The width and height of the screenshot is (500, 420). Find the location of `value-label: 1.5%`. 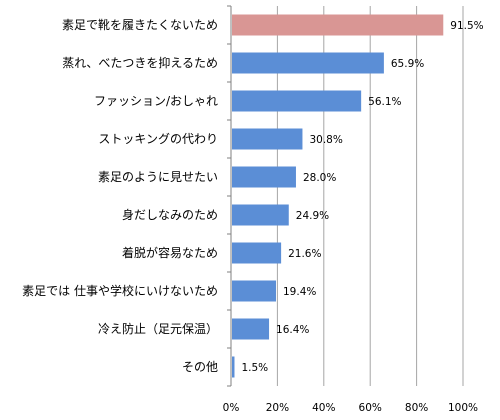

value-label: 1.5% is located at coordinates (254, 368).